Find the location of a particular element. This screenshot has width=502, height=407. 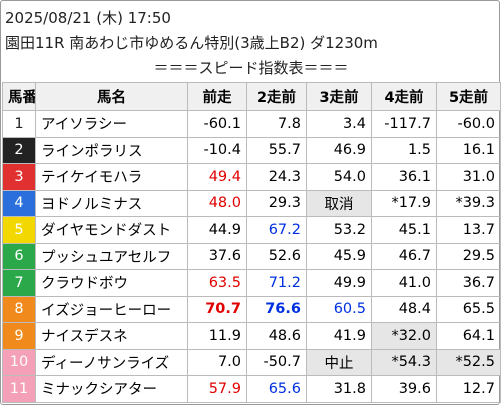

horse-number: 2 is located at coordinates (19, 150).